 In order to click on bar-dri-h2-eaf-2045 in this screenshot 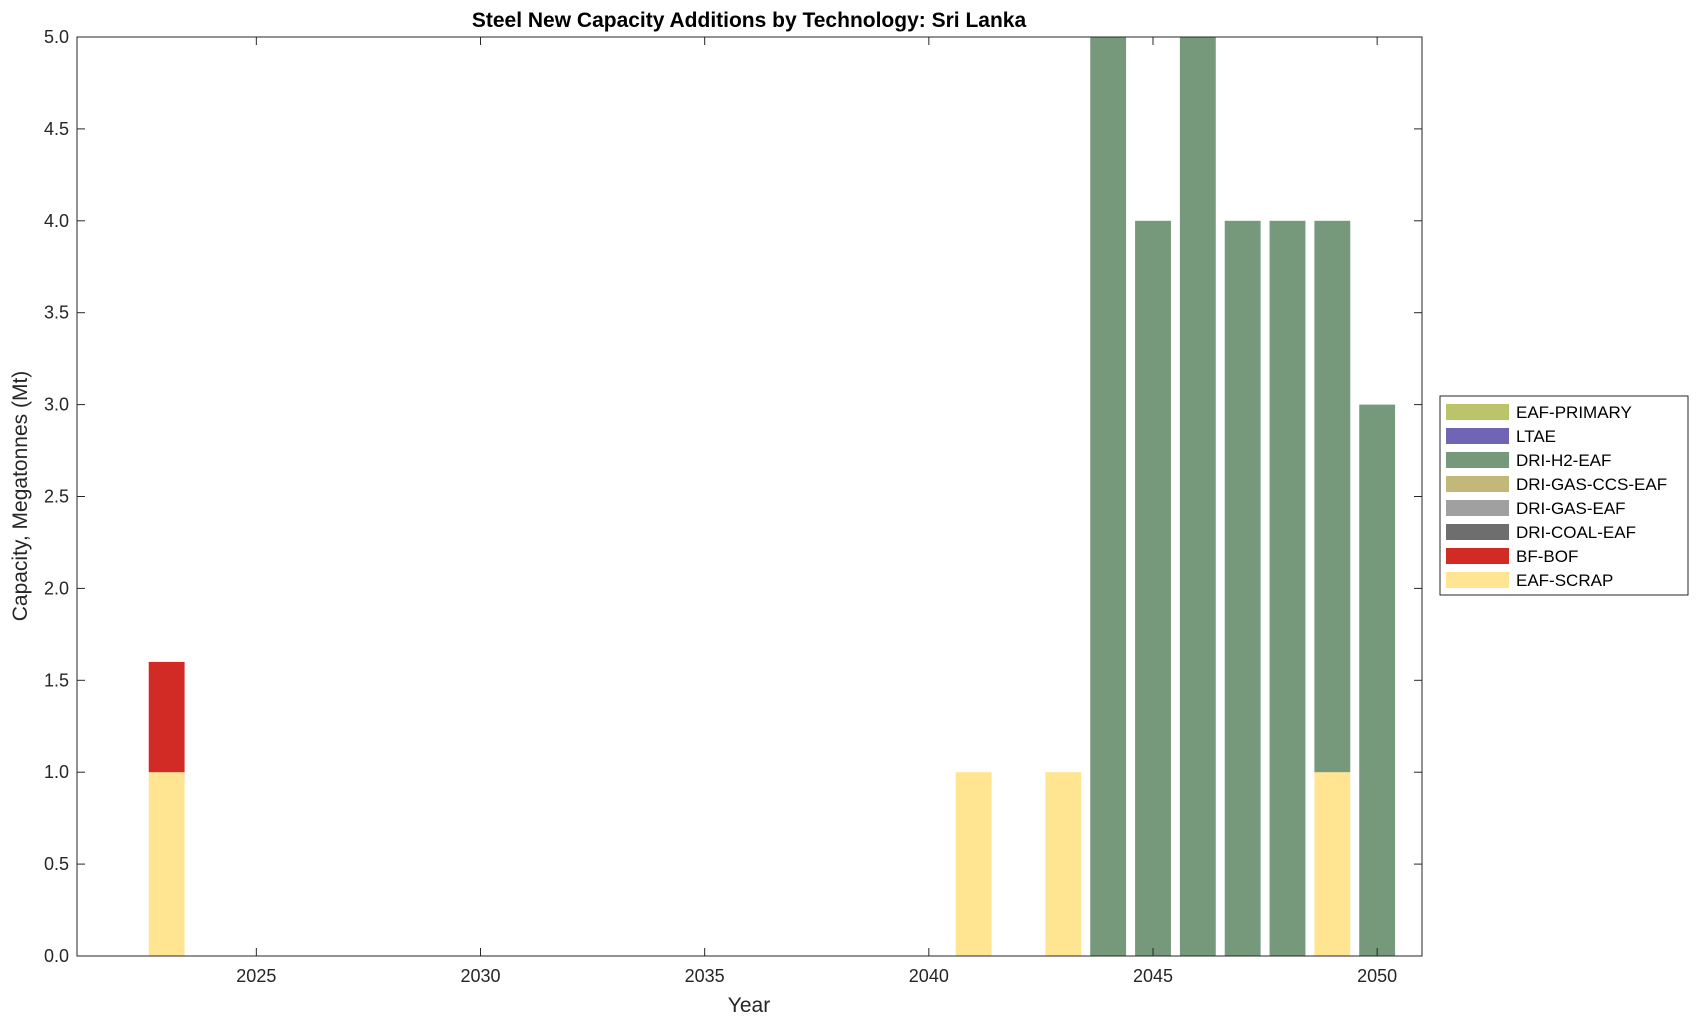, I will do `click(1153, 588)`.